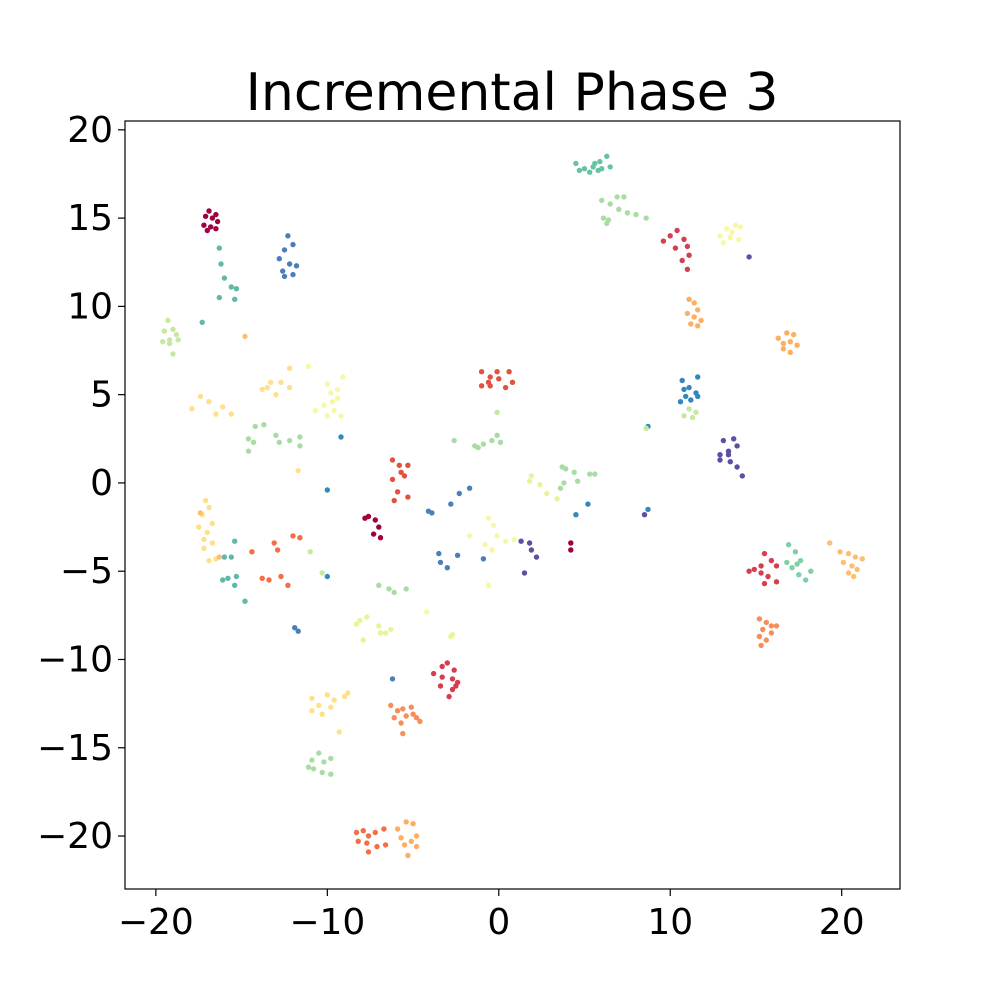 The width and height of the screenshot is (1000, 1000). I want to click on x-tick-label: −10, so click(327, 922).